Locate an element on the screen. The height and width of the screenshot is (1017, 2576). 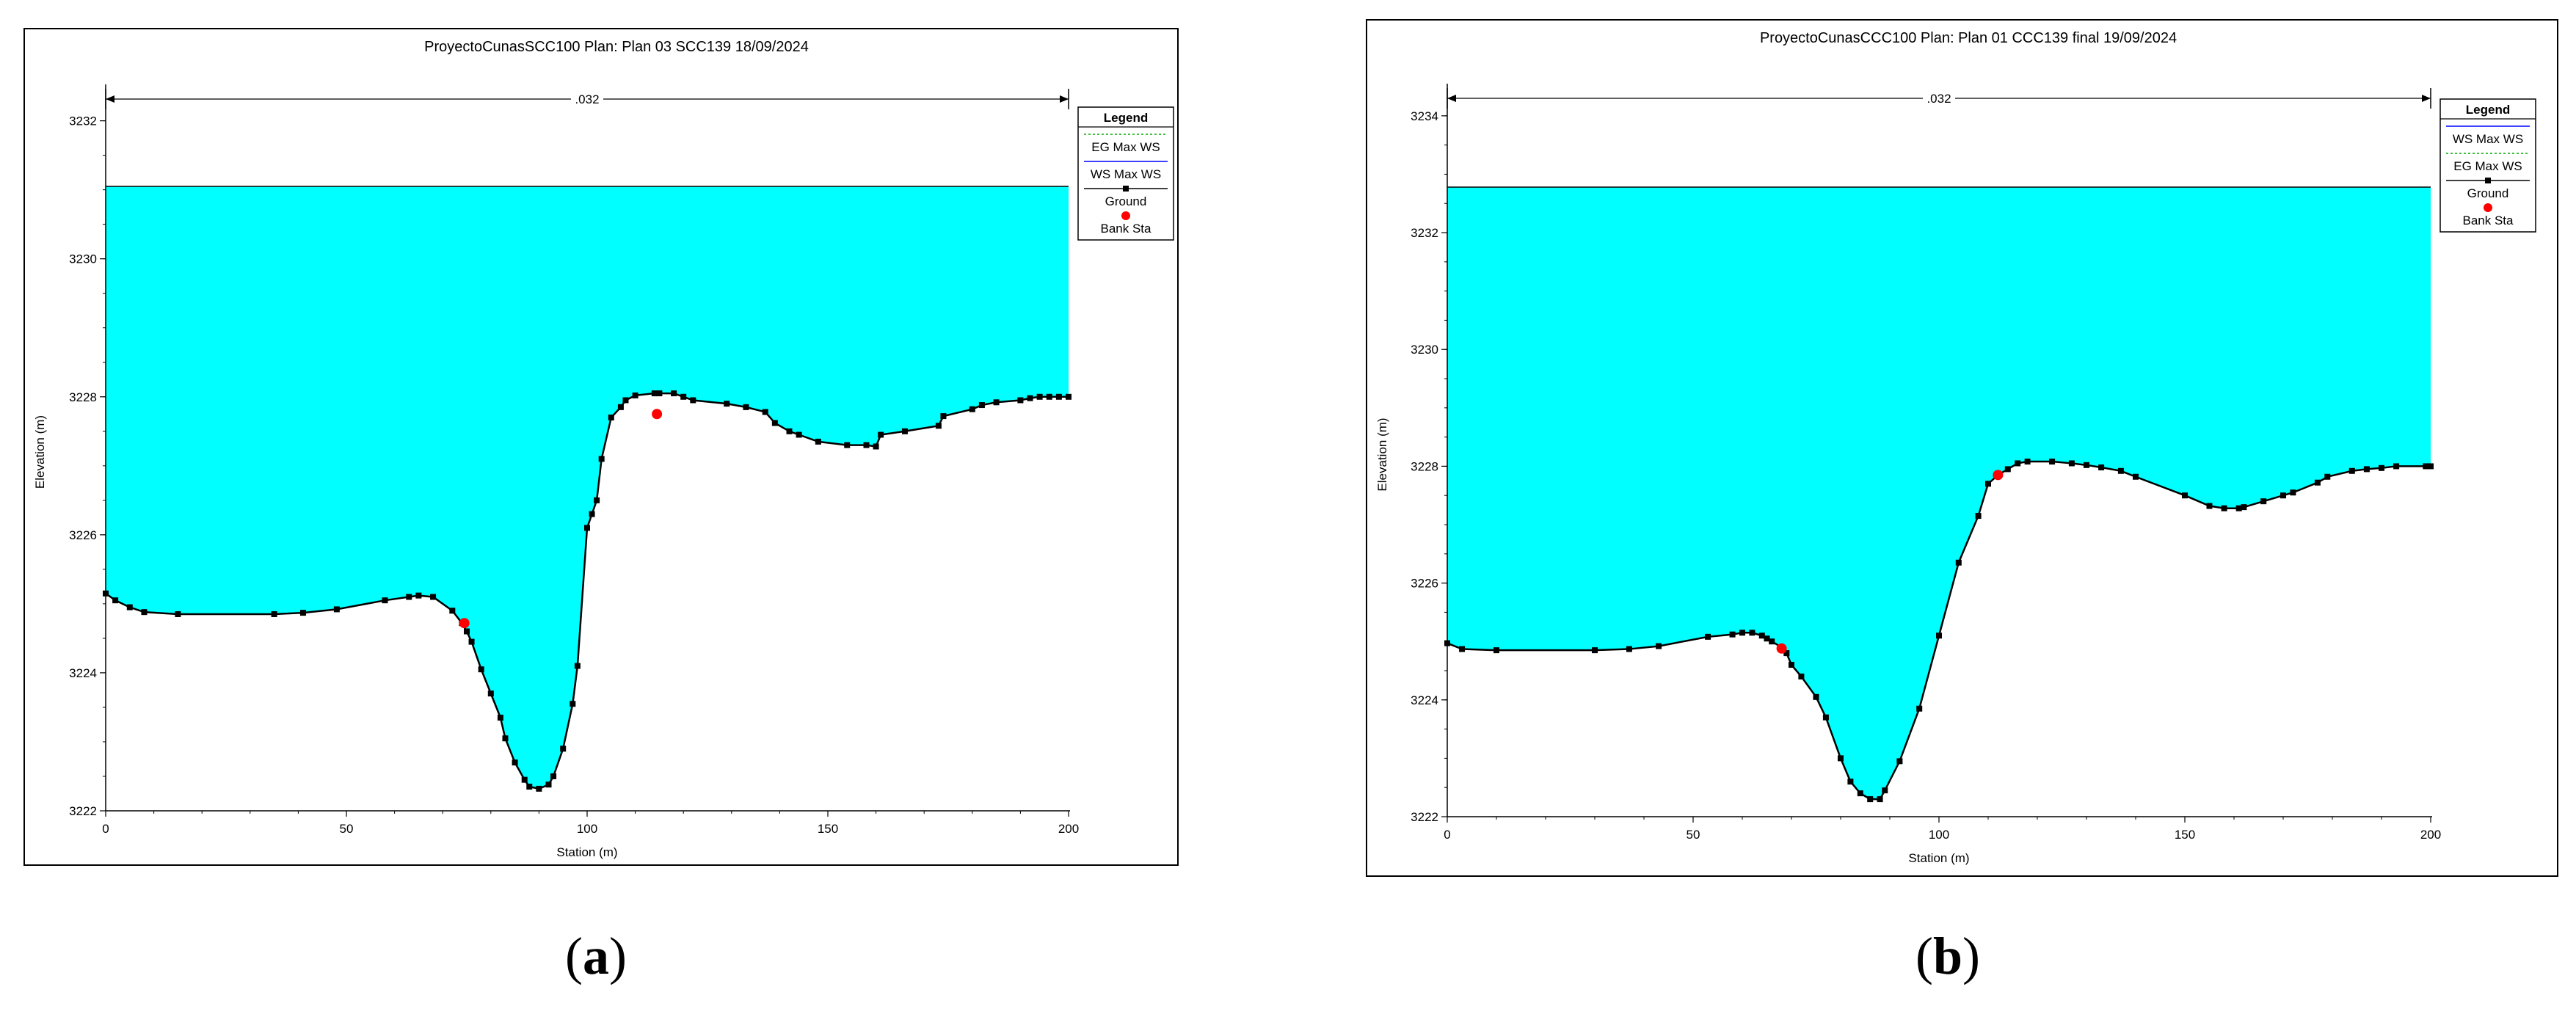
bank-station-marker is located at coordinates (1998, 475).